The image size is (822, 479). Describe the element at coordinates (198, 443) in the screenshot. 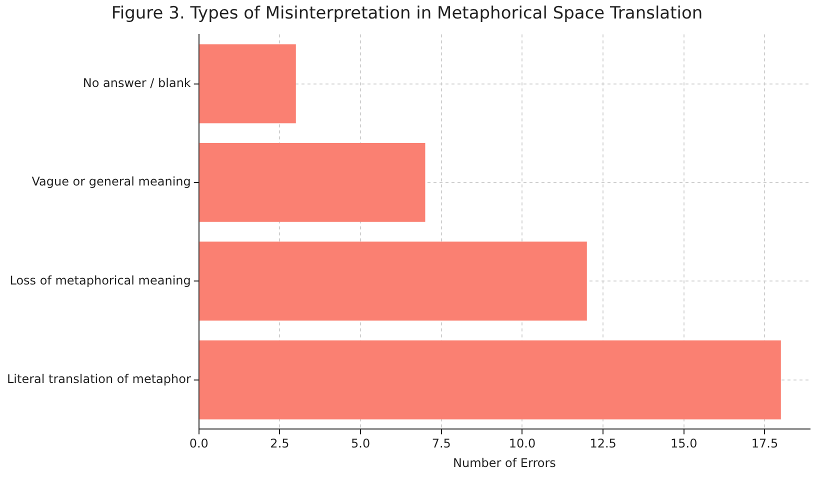

I see `x-tick-label: 0.0` at that location.